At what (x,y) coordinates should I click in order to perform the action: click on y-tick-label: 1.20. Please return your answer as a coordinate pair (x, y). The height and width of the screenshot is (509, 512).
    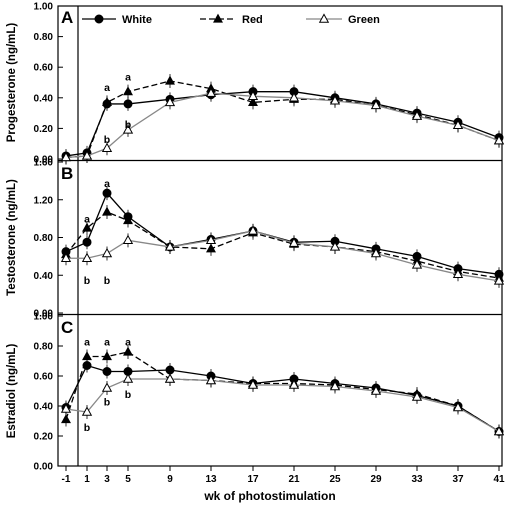
    Looking at the image, I should click on (44, 200).